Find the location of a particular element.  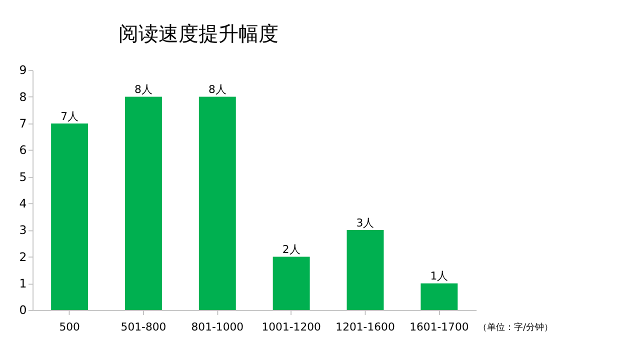

y-tick-label: 8 is located at coordinates (23, 97).